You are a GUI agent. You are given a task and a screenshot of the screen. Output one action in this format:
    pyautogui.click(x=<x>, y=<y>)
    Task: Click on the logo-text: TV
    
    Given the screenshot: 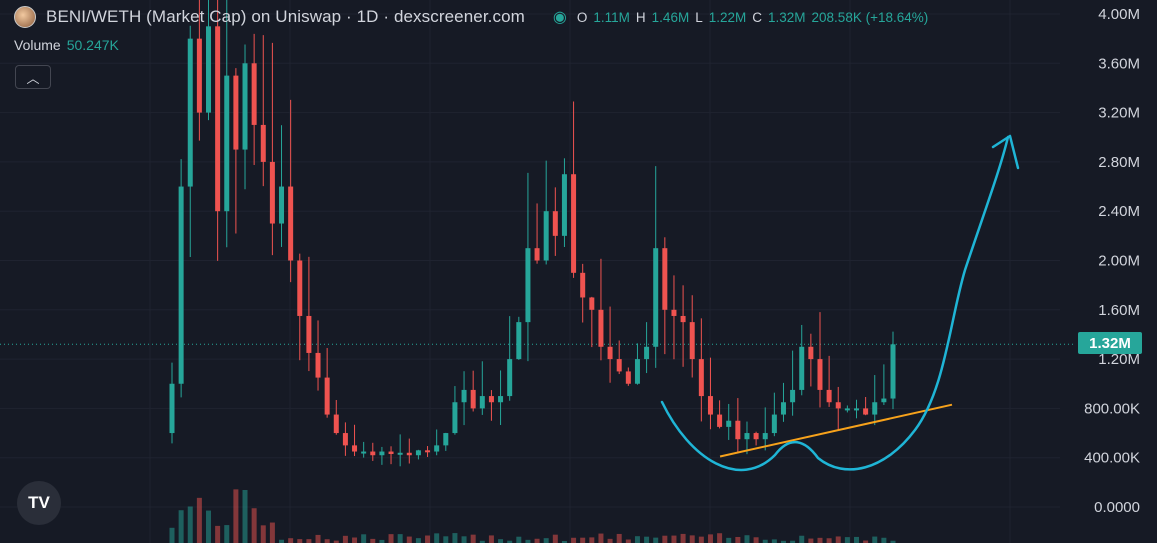 What is the action you would take?
    pyautogui.click(x=39, y=502)
    